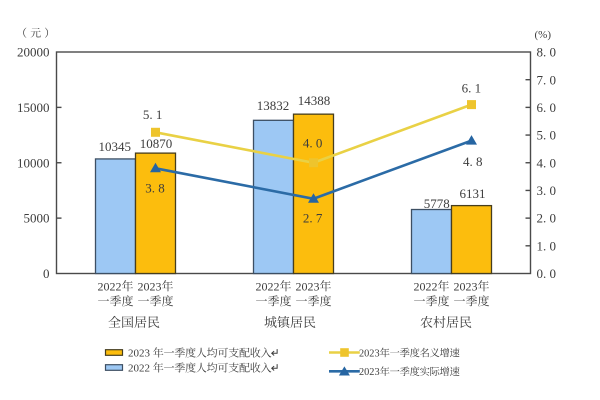 The width and height of the screenshot is (600, 400). I want to click on svg-text: 6. 0, so click(547, 107).